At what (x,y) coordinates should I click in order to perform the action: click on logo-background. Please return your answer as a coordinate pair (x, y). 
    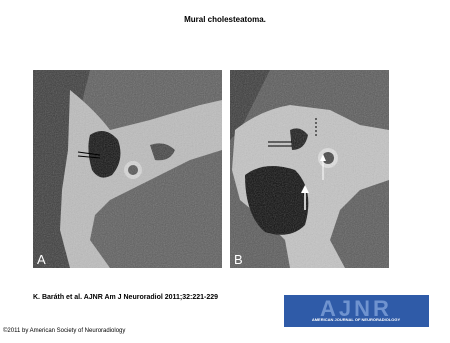
    Looking at the image, I should click on (356, 311).